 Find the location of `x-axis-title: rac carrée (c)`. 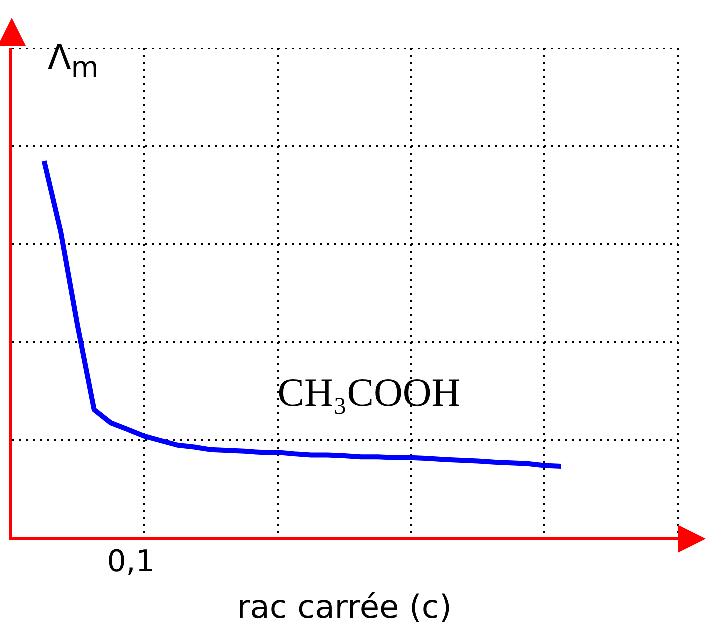

x-axis-title: rac carrée (c) is located at coordinates (344, 607).